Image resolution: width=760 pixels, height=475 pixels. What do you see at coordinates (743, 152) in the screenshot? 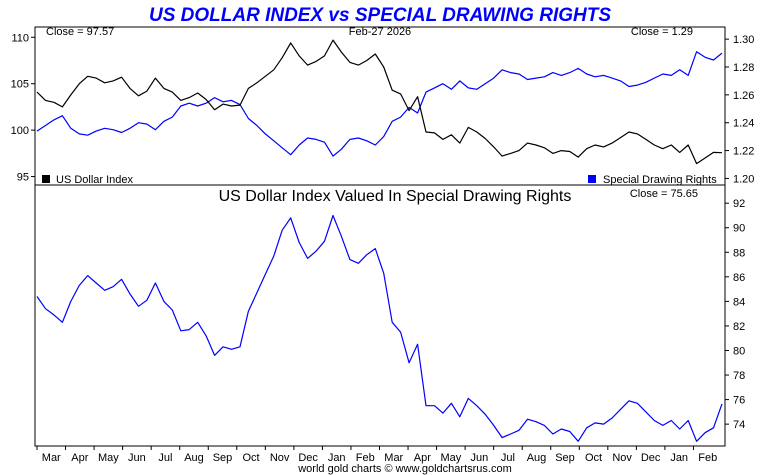
I see `right-tick-label: 1.22` at bounding box center [743, 152].